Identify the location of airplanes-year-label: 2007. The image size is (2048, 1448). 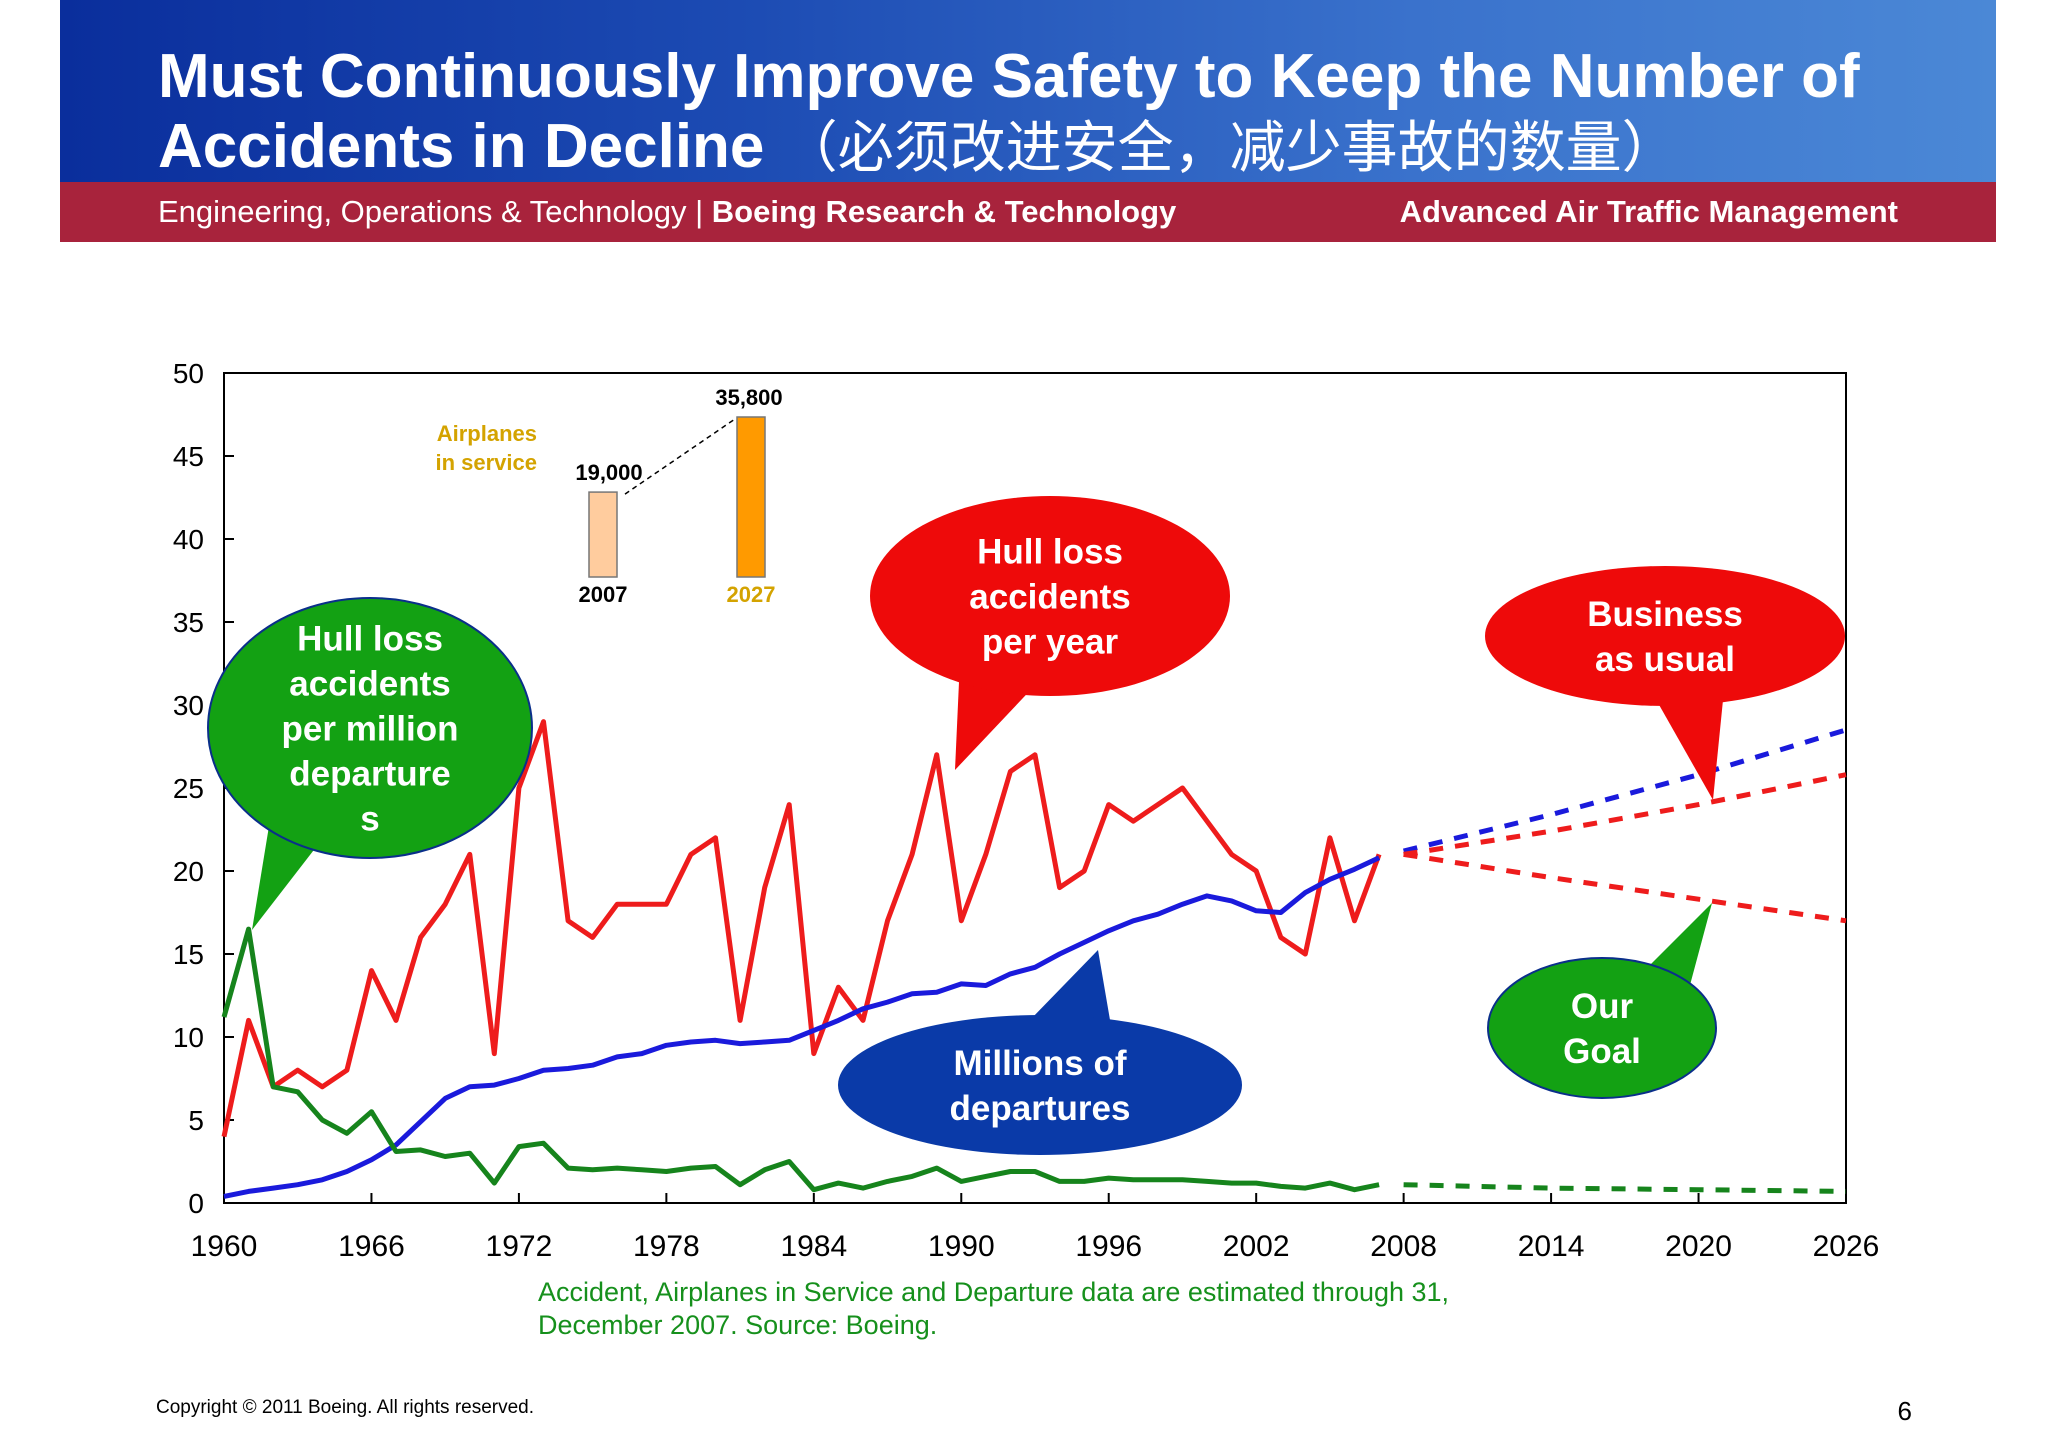
(603, 594).